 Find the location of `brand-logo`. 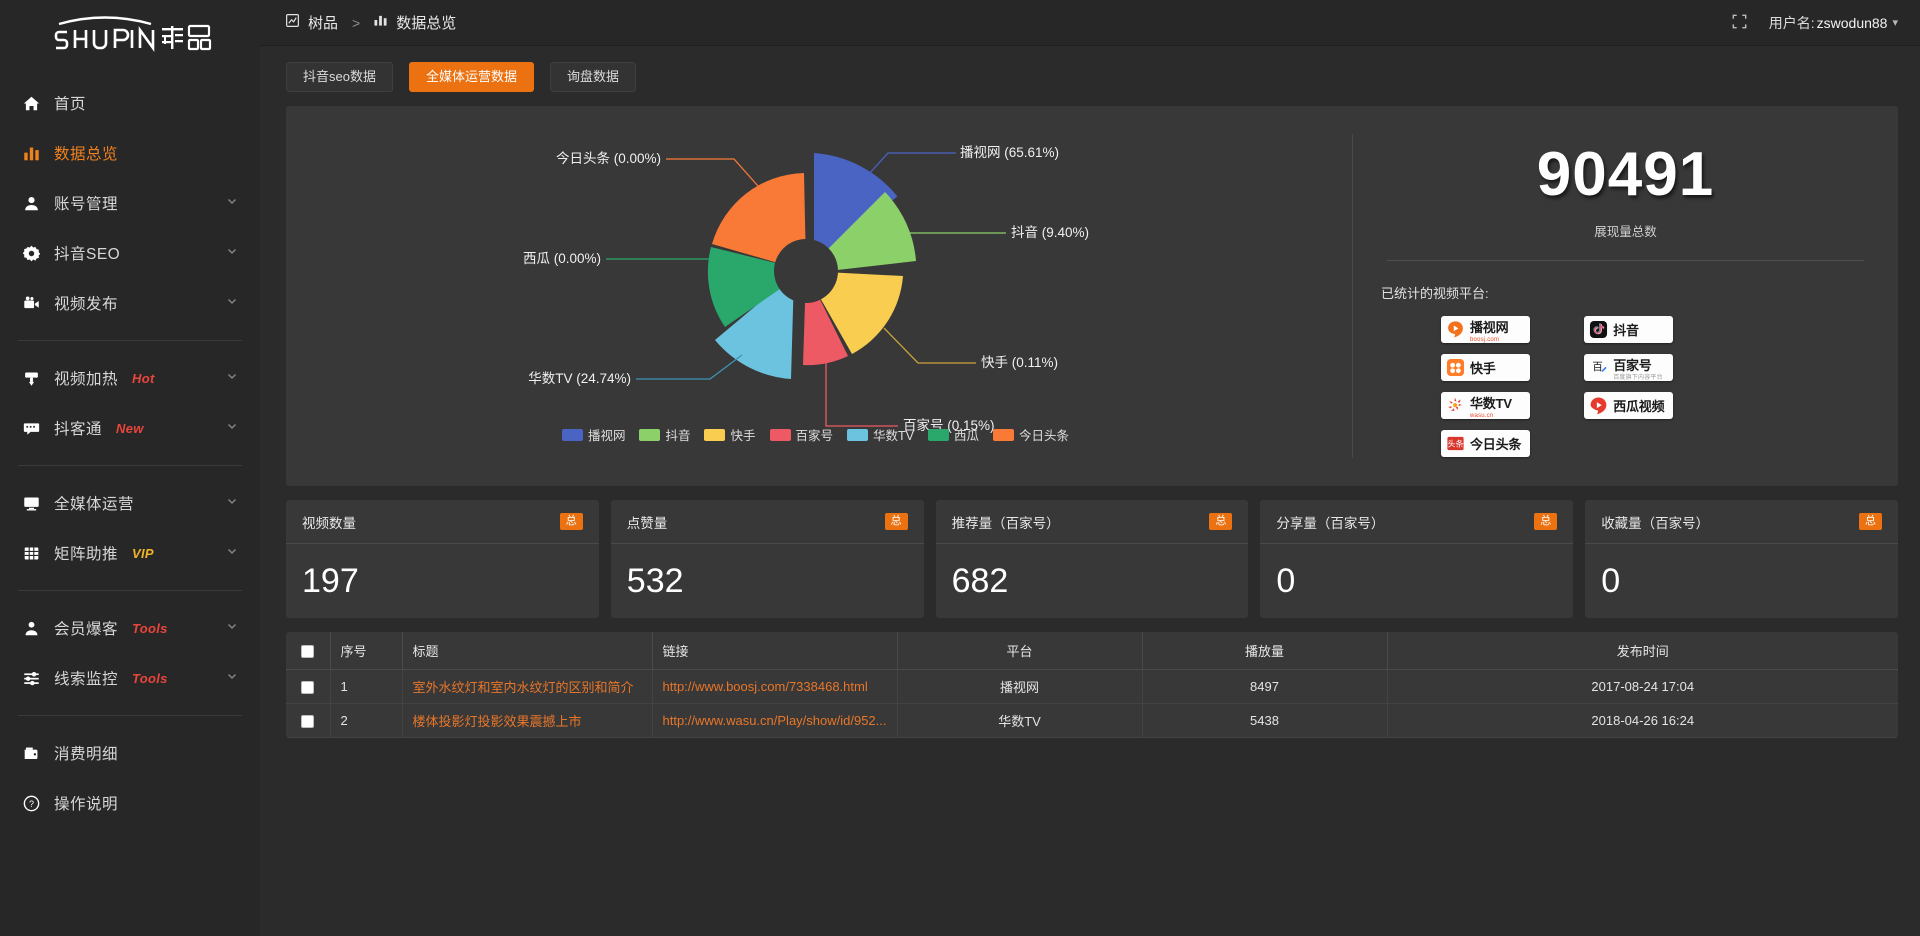

brand-logo is located at coordinates (130, 30).